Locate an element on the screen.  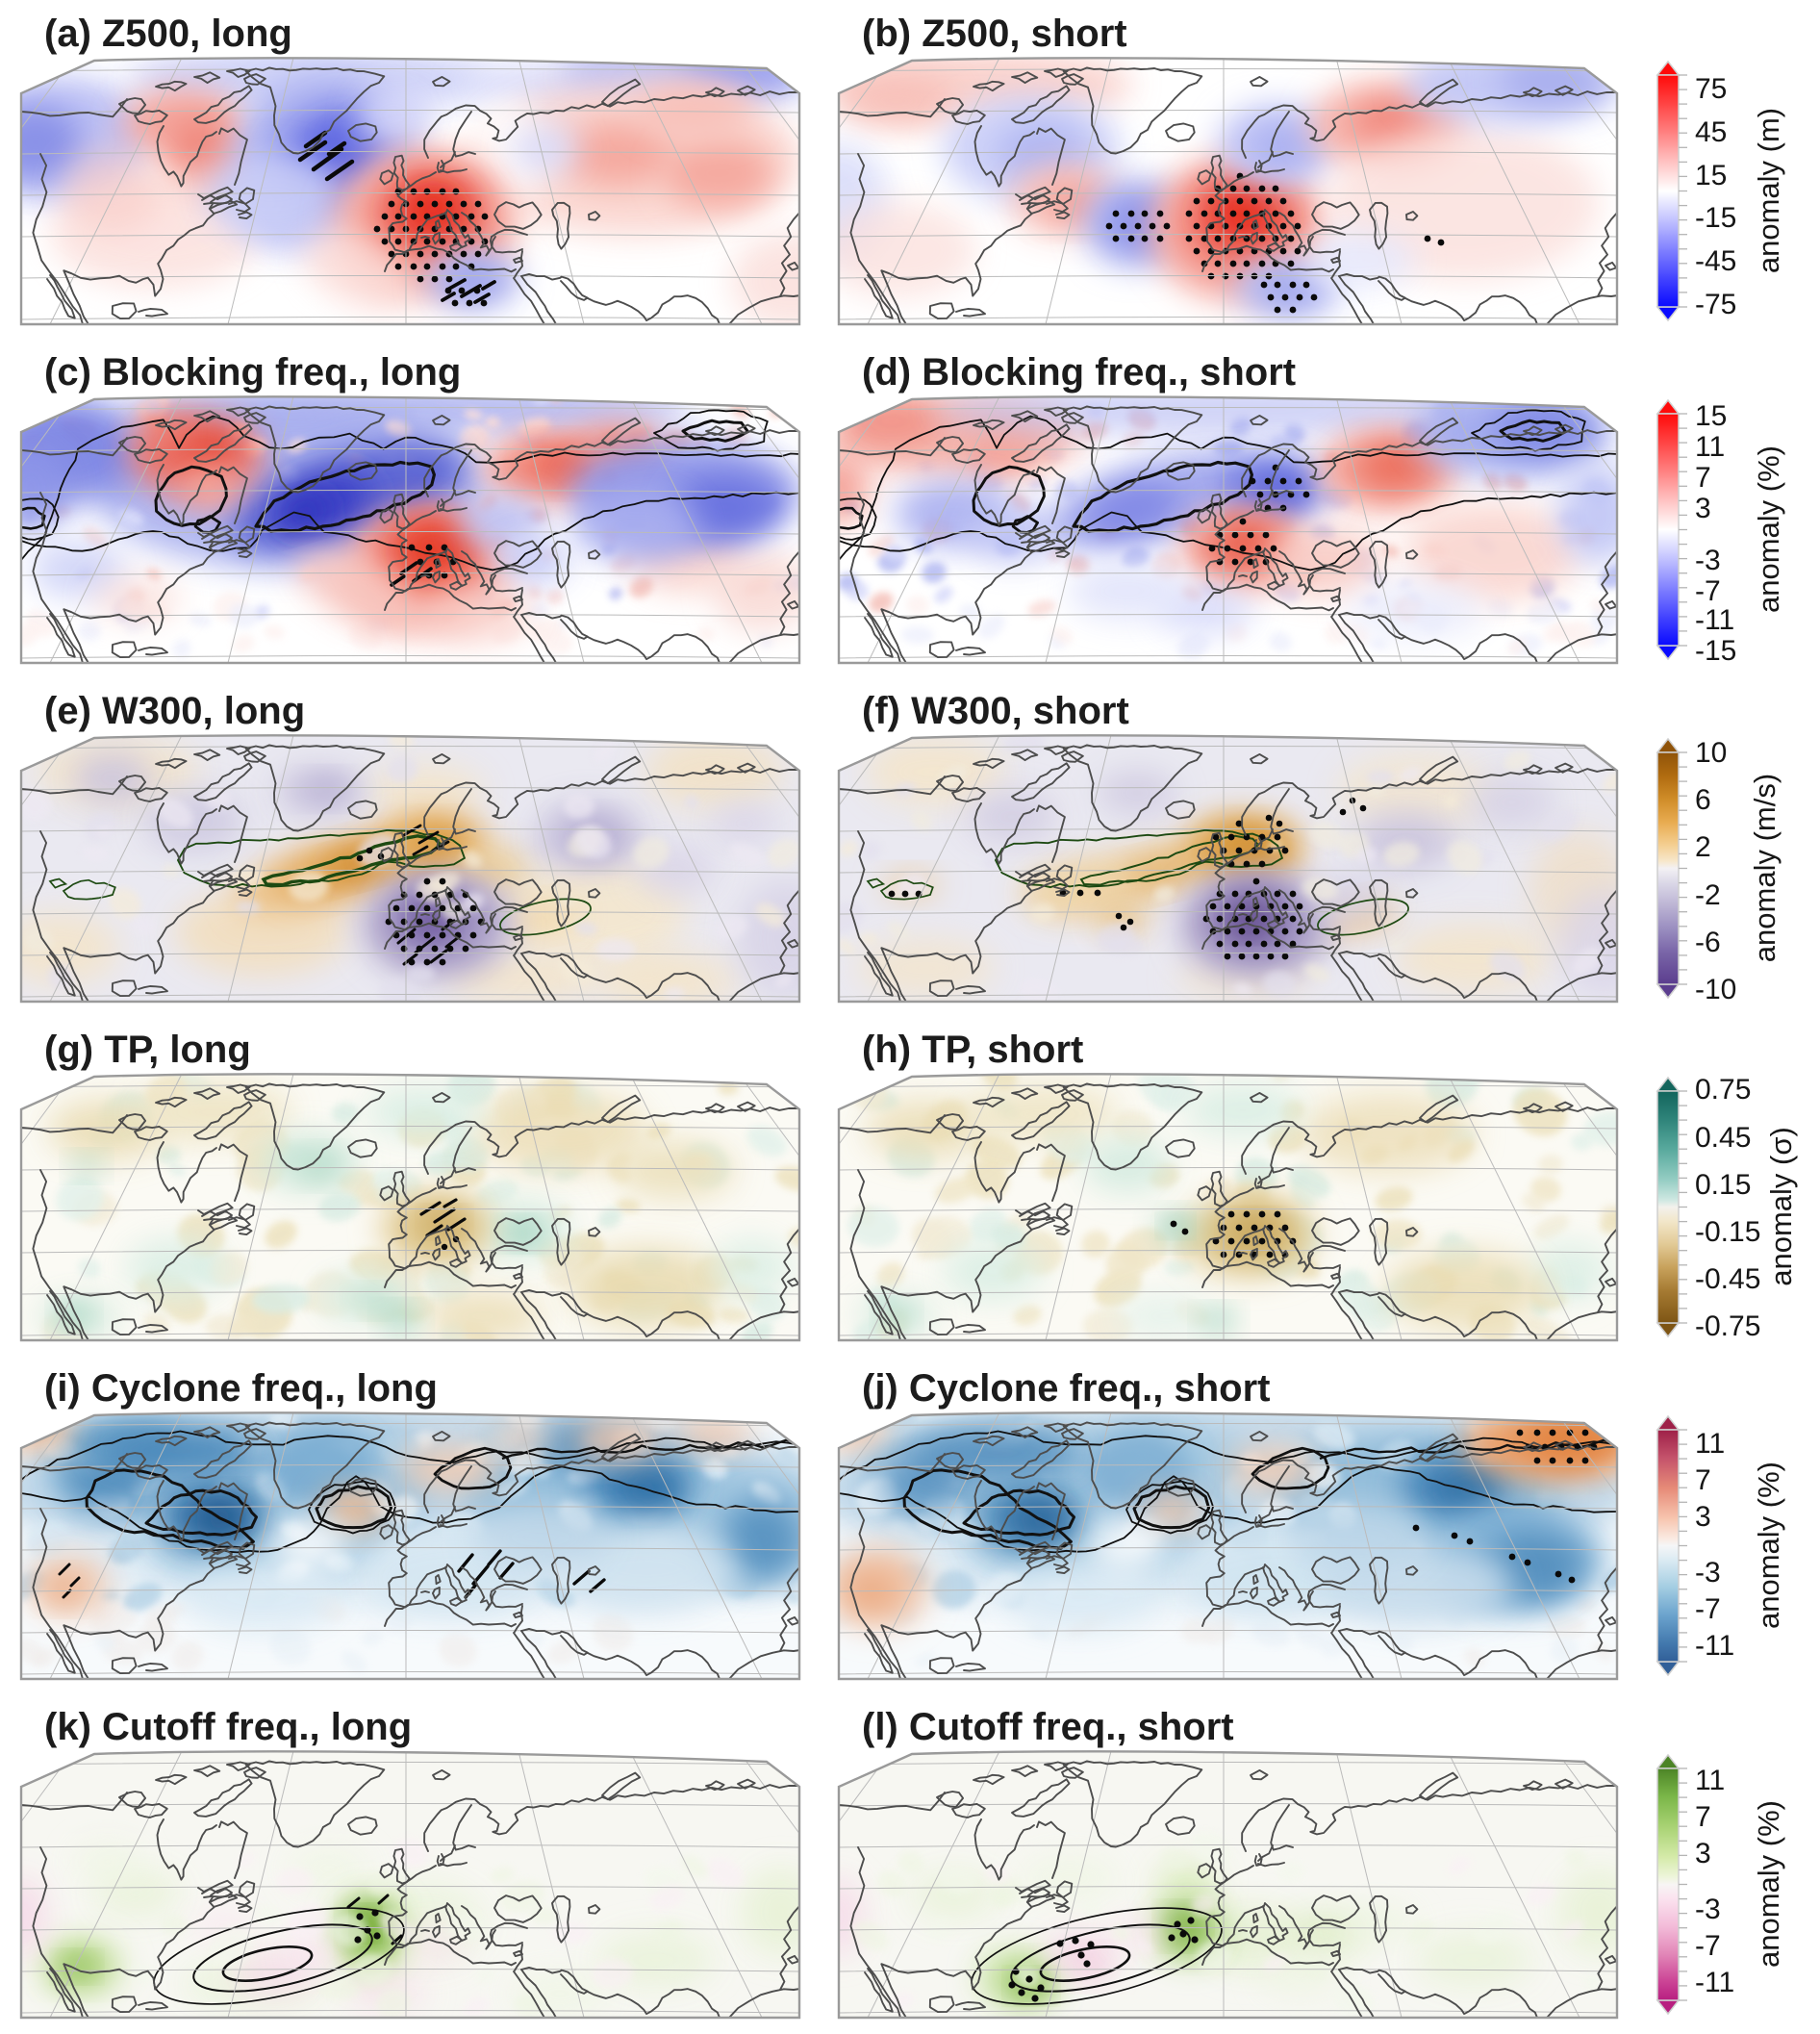
svg-text: 75 is located at coordinates (1711, 89).